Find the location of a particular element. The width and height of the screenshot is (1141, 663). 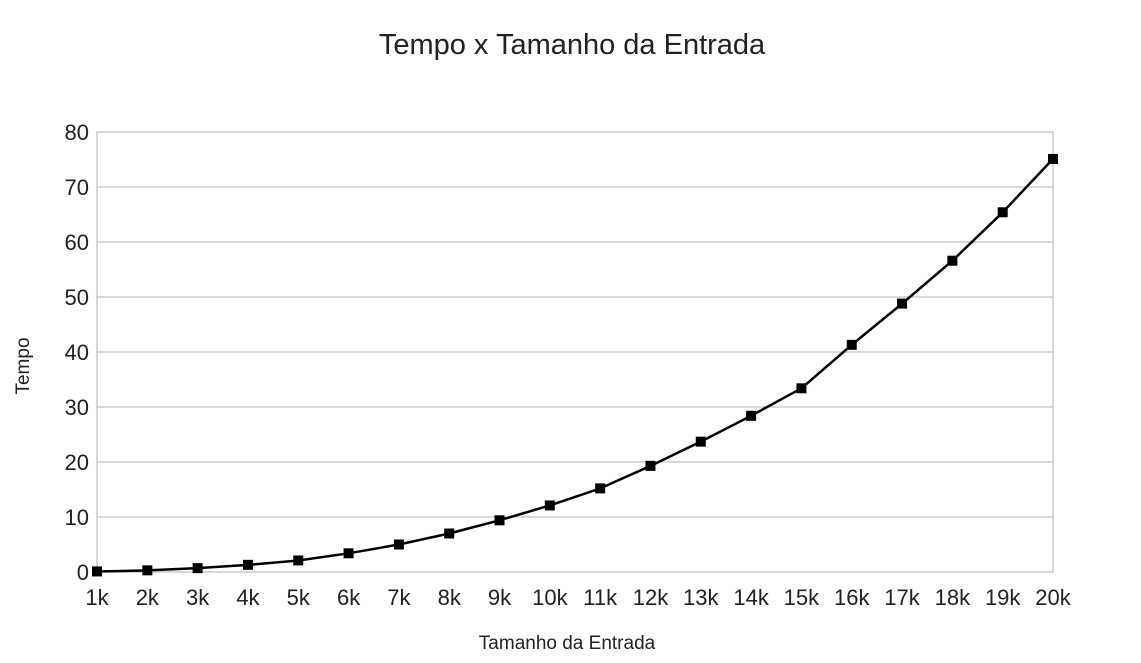

data-point-12k is located at coordinates (650, 465).